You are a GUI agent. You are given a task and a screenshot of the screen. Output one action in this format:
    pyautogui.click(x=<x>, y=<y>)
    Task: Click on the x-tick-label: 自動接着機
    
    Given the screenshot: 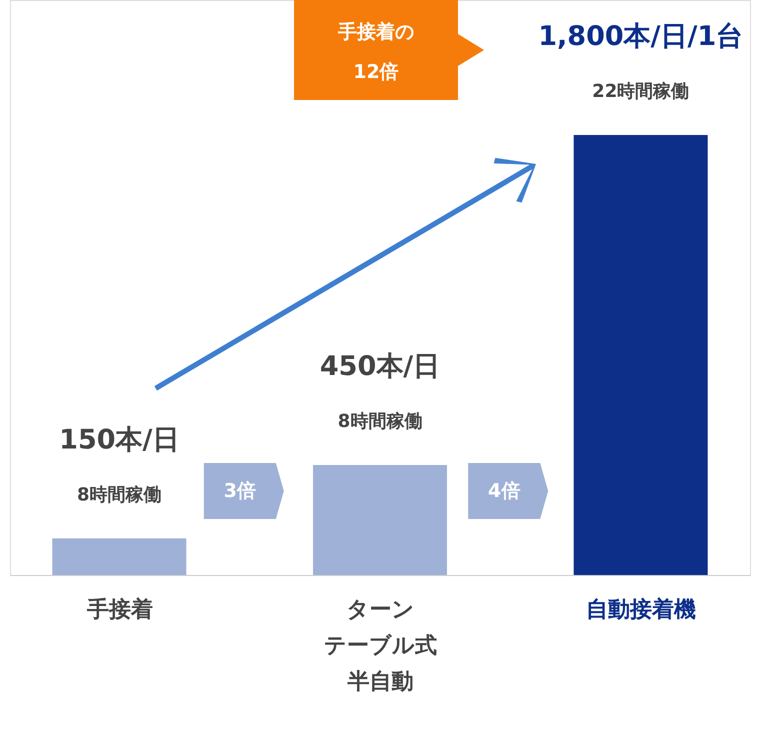 What is the action you would take?
    pyautogui.click(x=641, y=609)
    